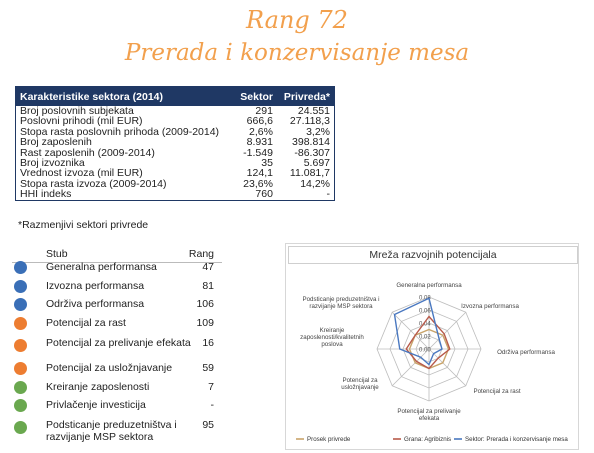 The width and height of the screenshot is (594, 453). Describe the element at coordinates (208, 286) in the screenshot. I see `pillar-rank: 81` at that location.